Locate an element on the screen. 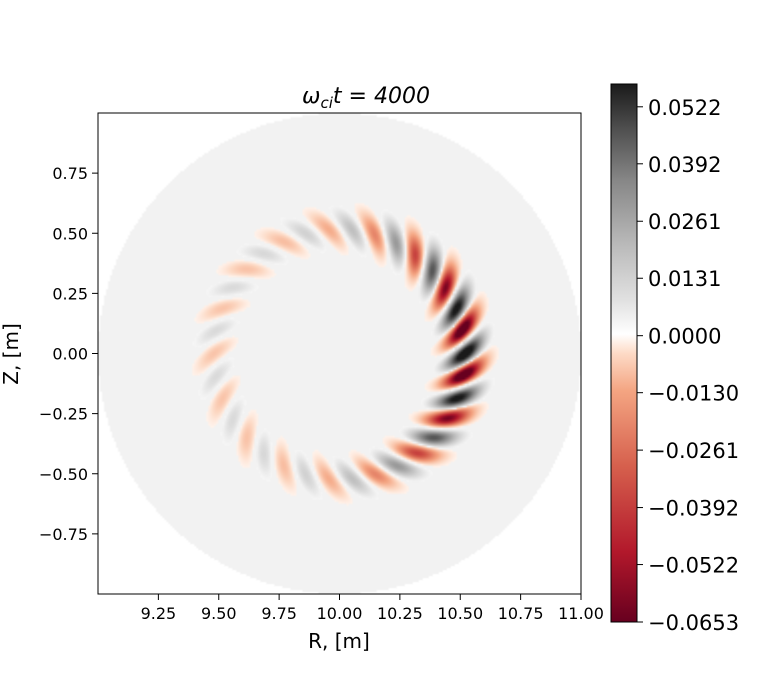  title-subscript: ci is located at coordinates (326, 103).